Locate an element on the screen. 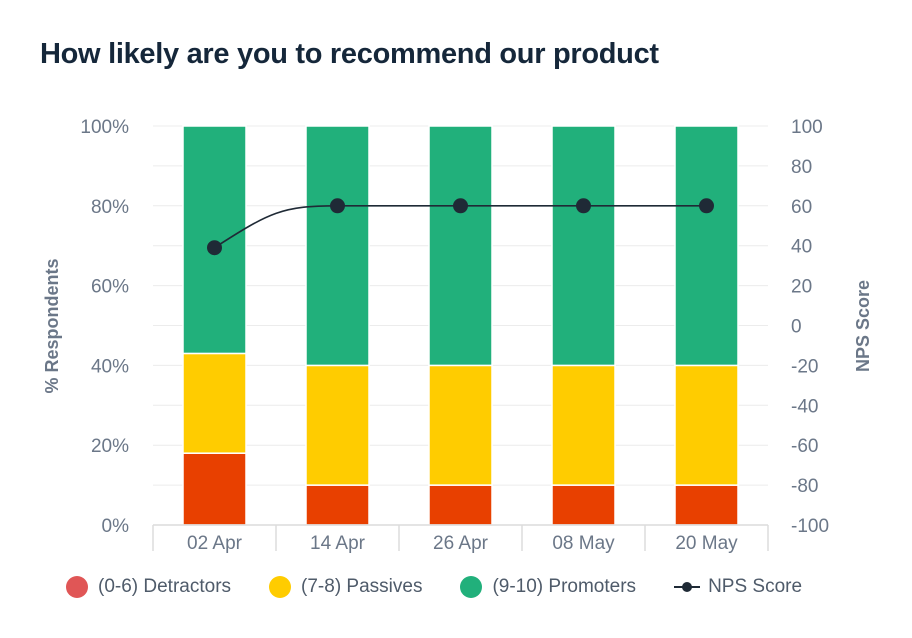 Image resolution: width=912 pixels, height=638 pixels. y-tick-label: 40% is located at coordinates (110, 366).